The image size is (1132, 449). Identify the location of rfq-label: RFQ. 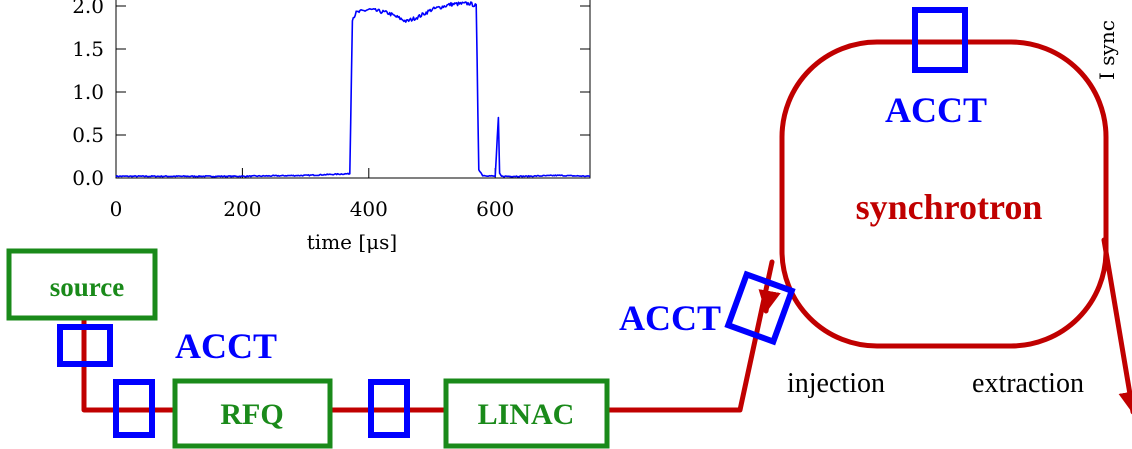
(251, 414).